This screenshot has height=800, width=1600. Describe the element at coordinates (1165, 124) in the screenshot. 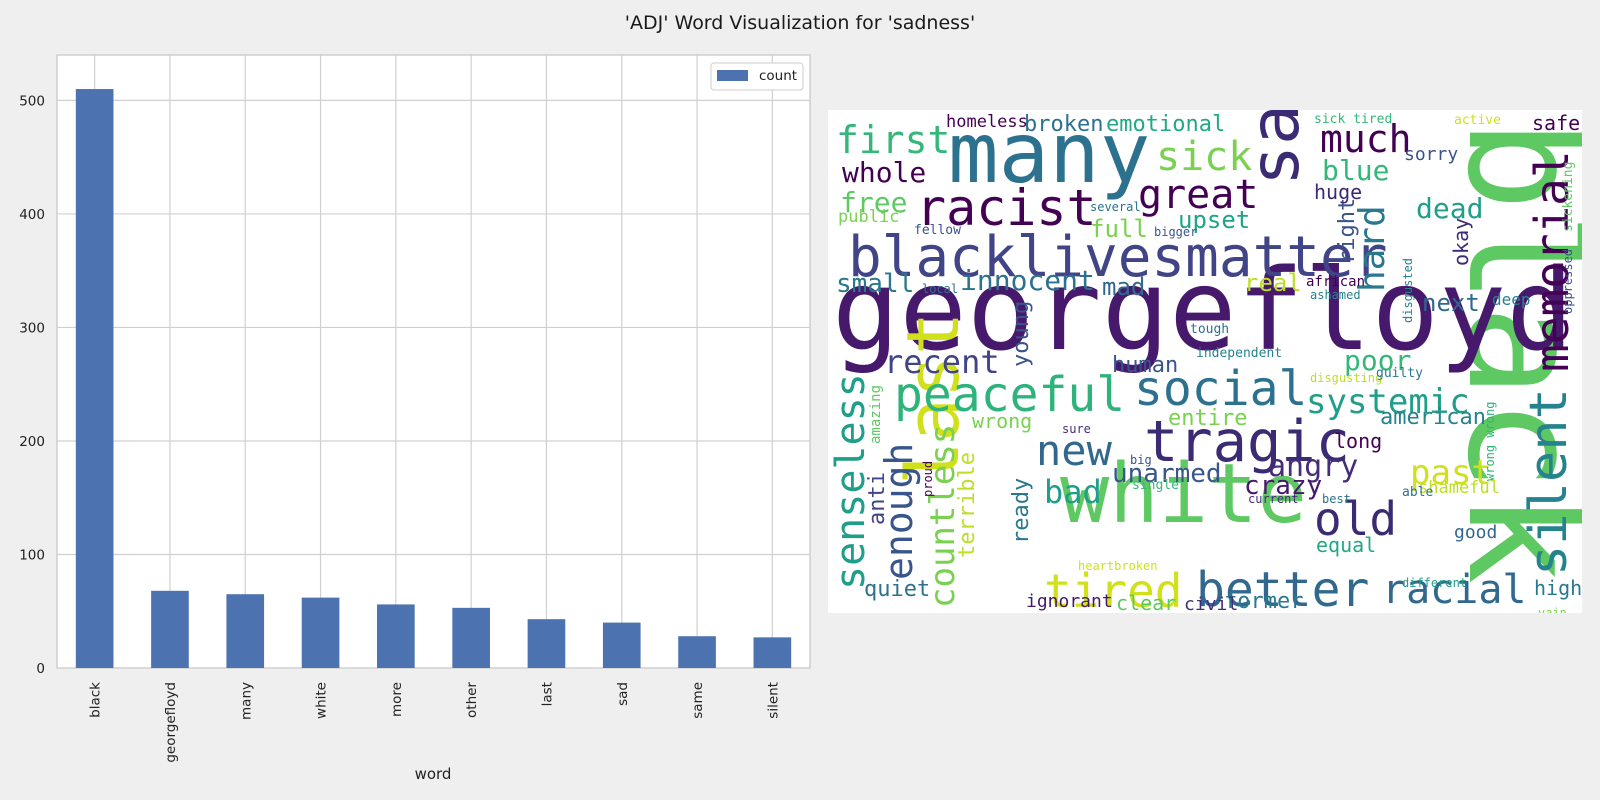

I see `wordcloud-word: emotional` at that location.